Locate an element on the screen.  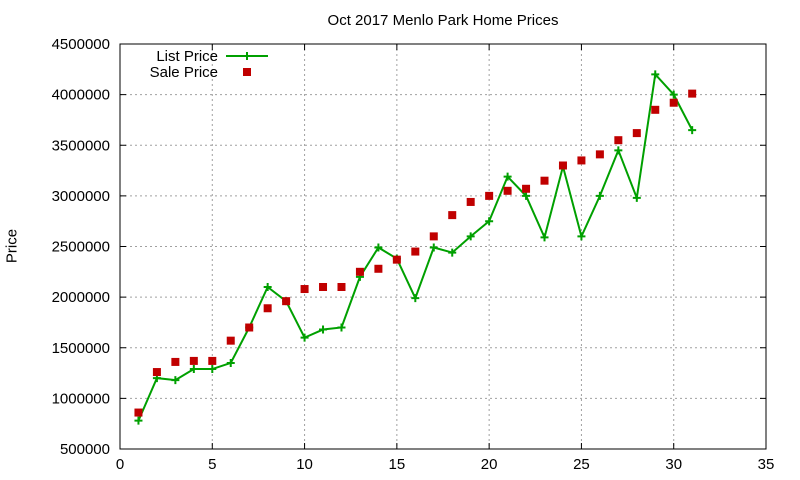
x-tick-label: 35 is located at coordinates (766, 464).